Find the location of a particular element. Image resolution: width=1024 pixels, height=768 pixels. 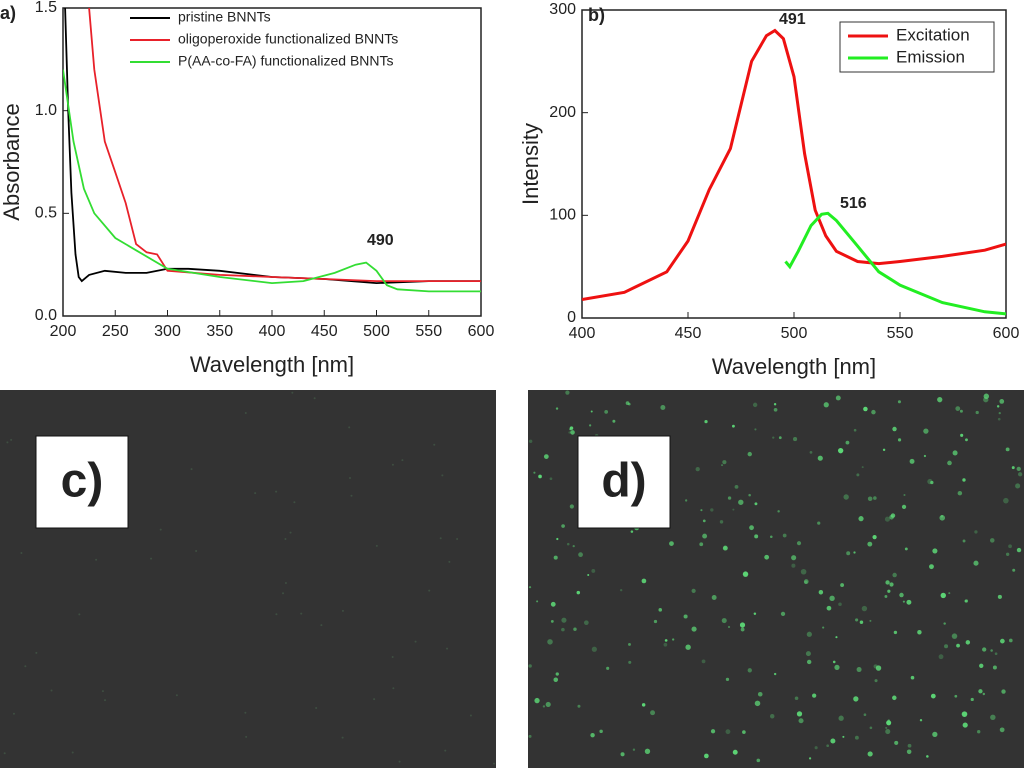

x-tick-label: 450 is located at coordinates (688, 333).